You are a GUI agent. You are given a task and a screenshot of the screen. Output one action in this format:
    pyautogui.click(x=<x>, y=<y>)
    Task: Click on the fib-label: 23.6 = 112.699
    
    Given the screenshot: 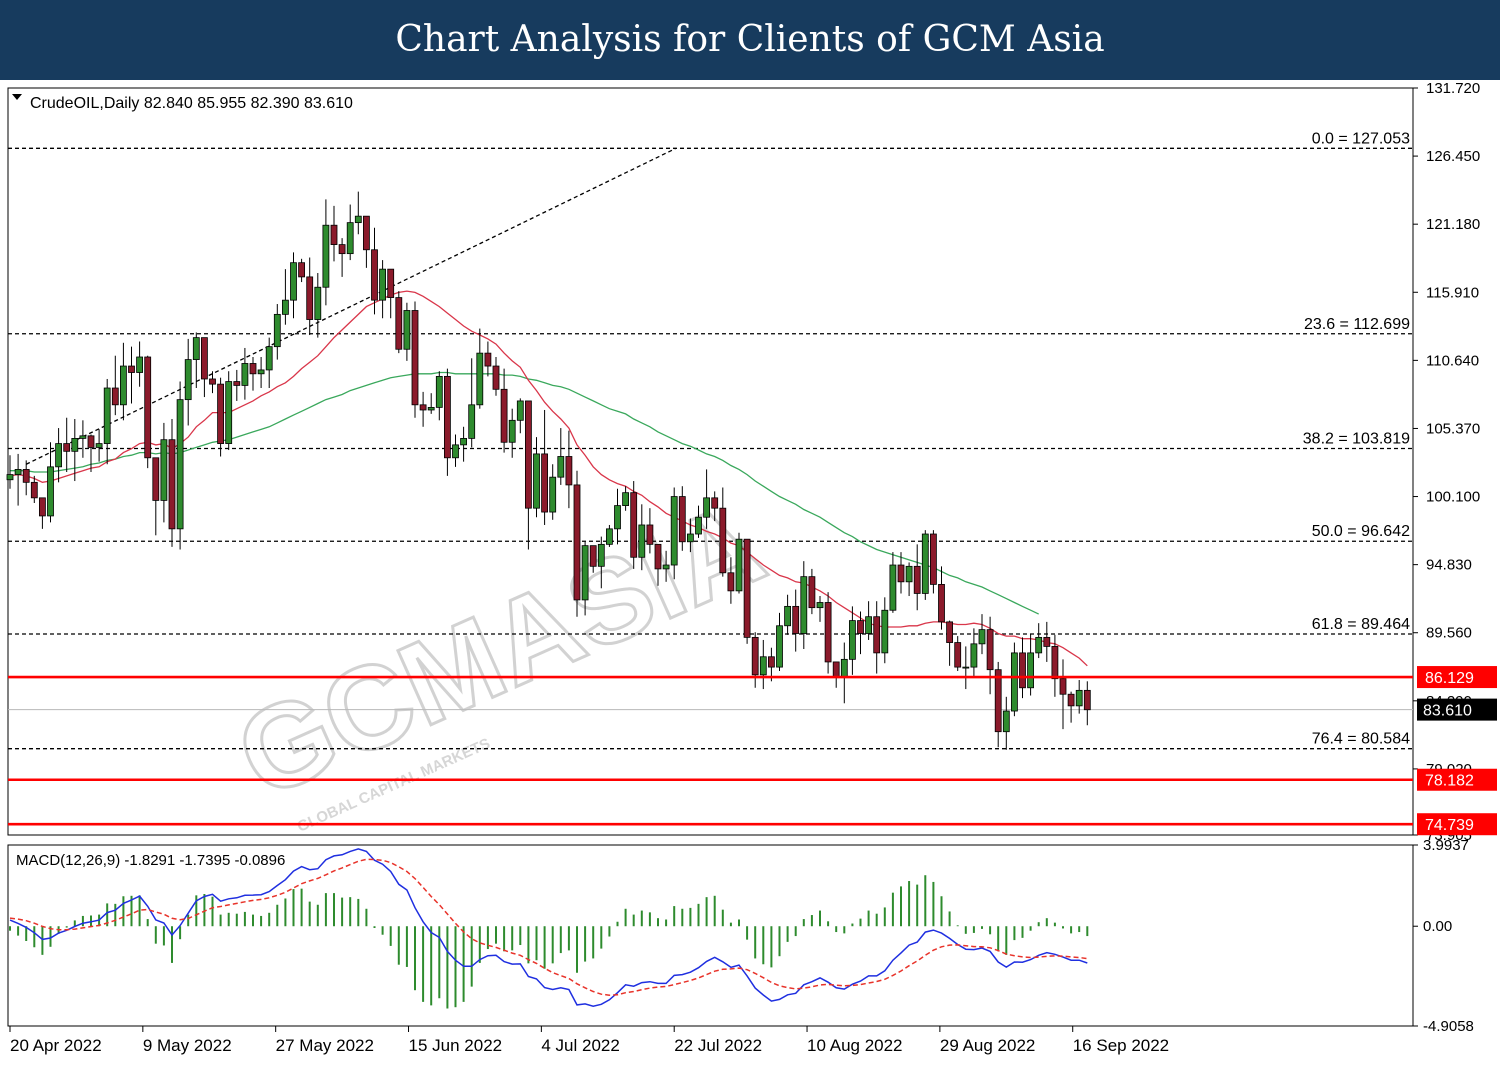 What is the action you would take?
    pyautogui.click(x=1357, y=324)
    